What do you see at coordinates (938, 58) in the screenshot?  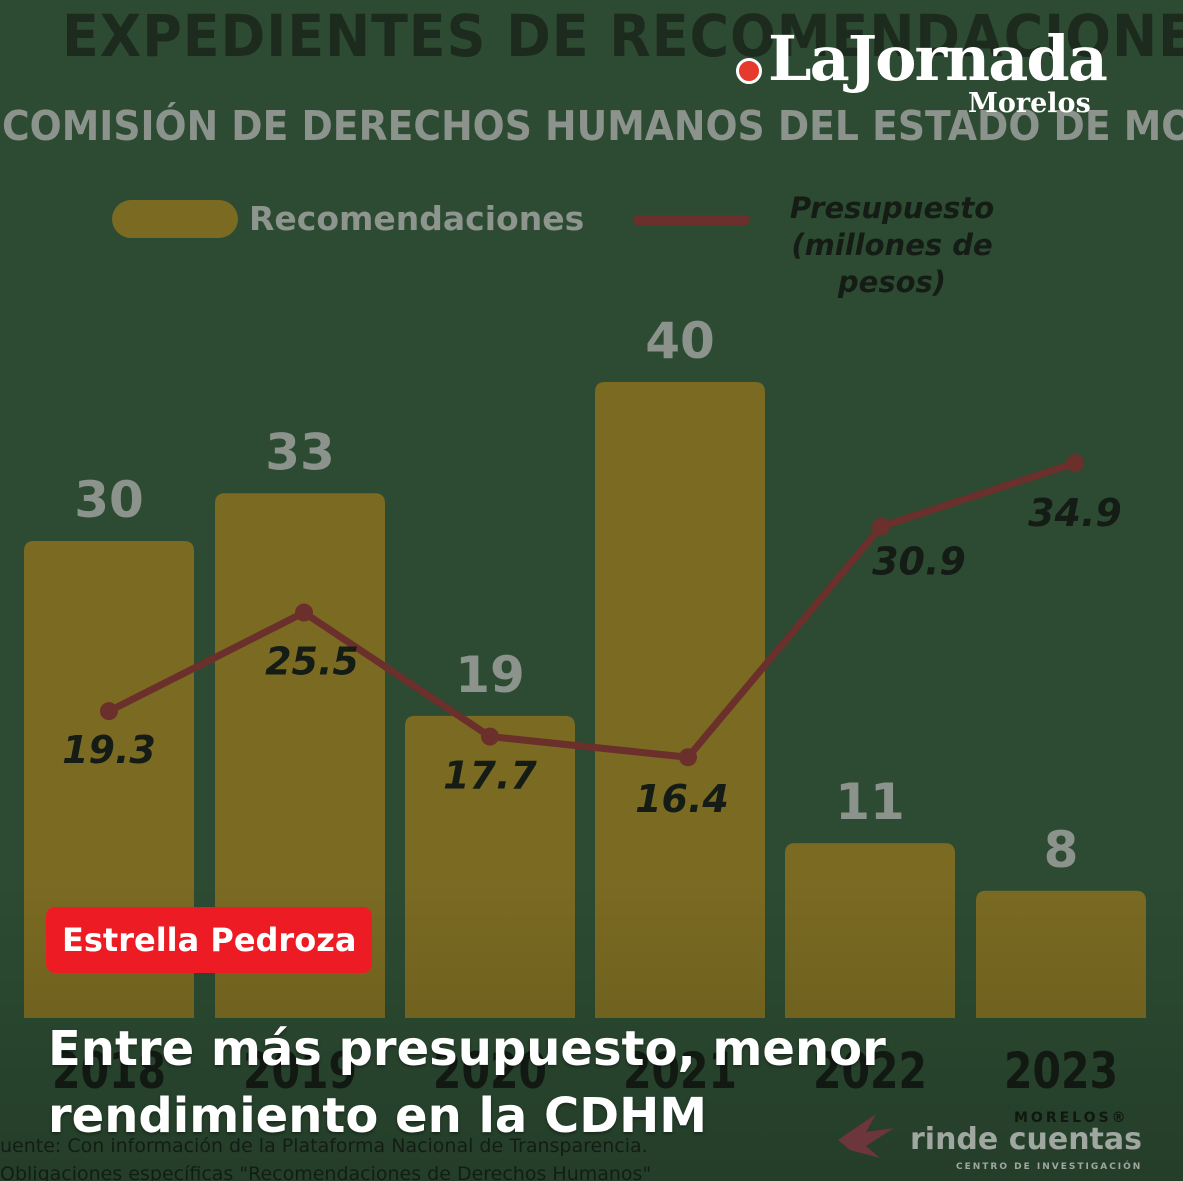 I see `brand-name: LaJornada` at bounding box center [938, 58].